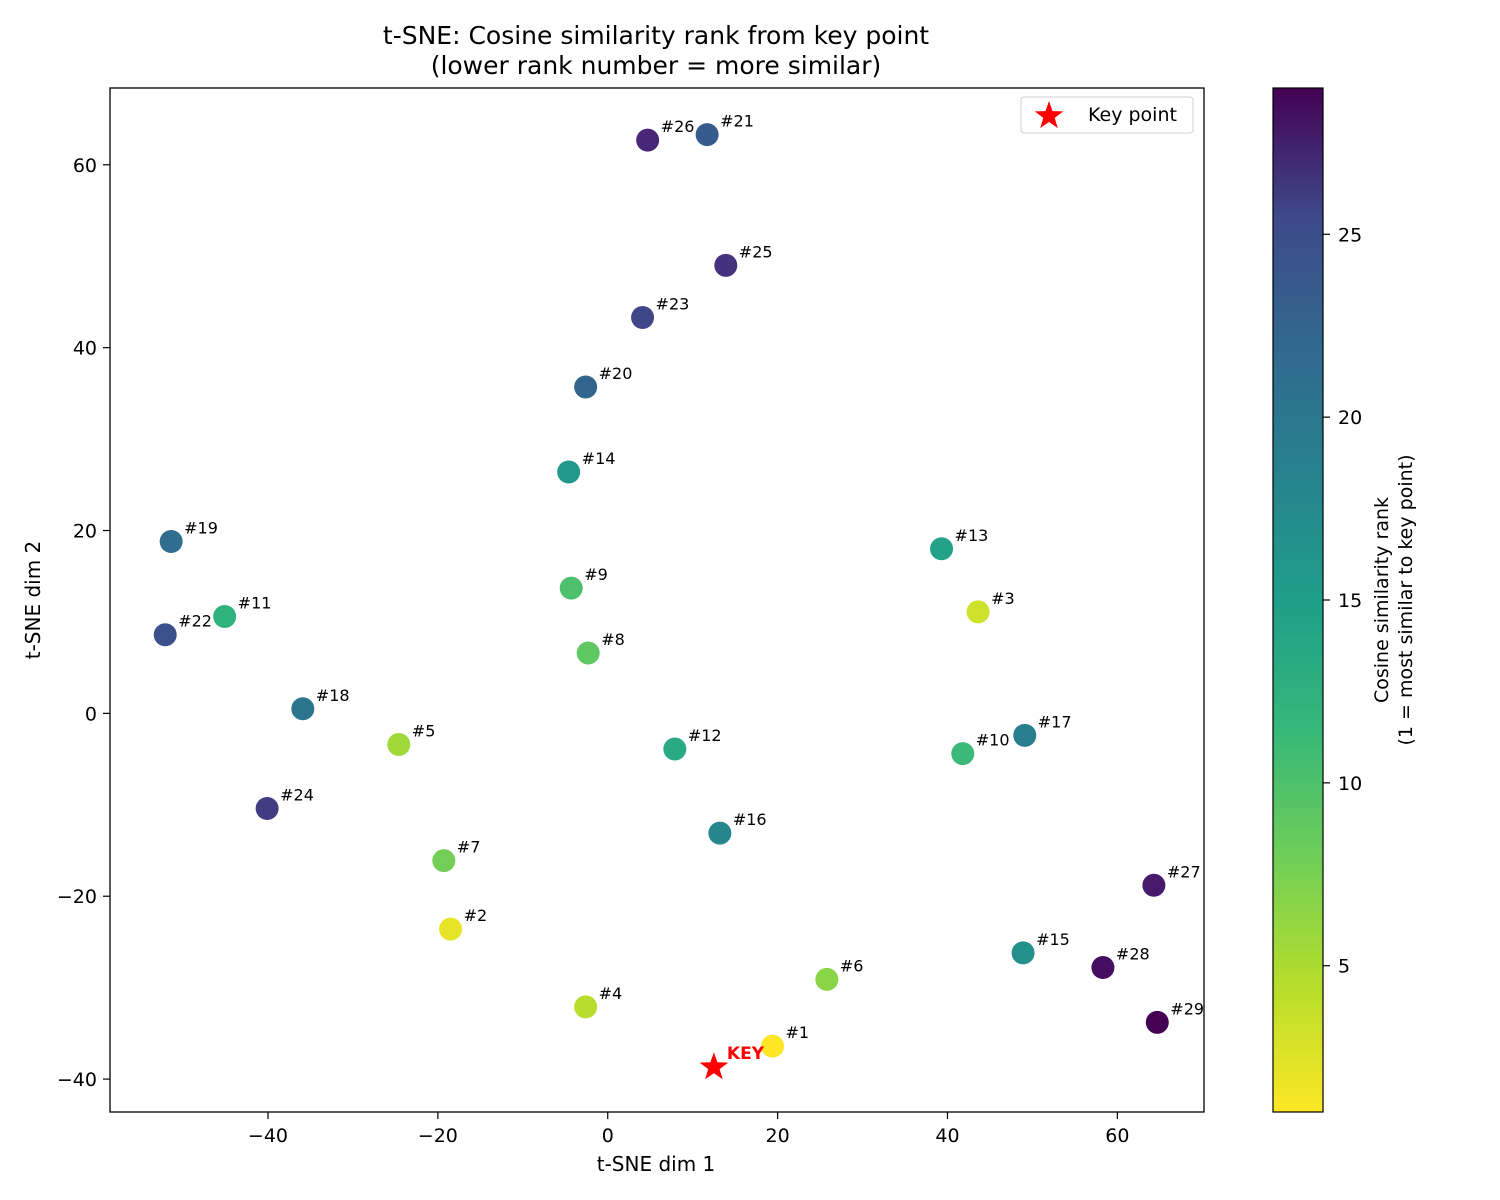  What do you see at coordinates (705, 735) in the screenshot?
I see `point-label-rank-12: #12` at bounding box center [705, 735].